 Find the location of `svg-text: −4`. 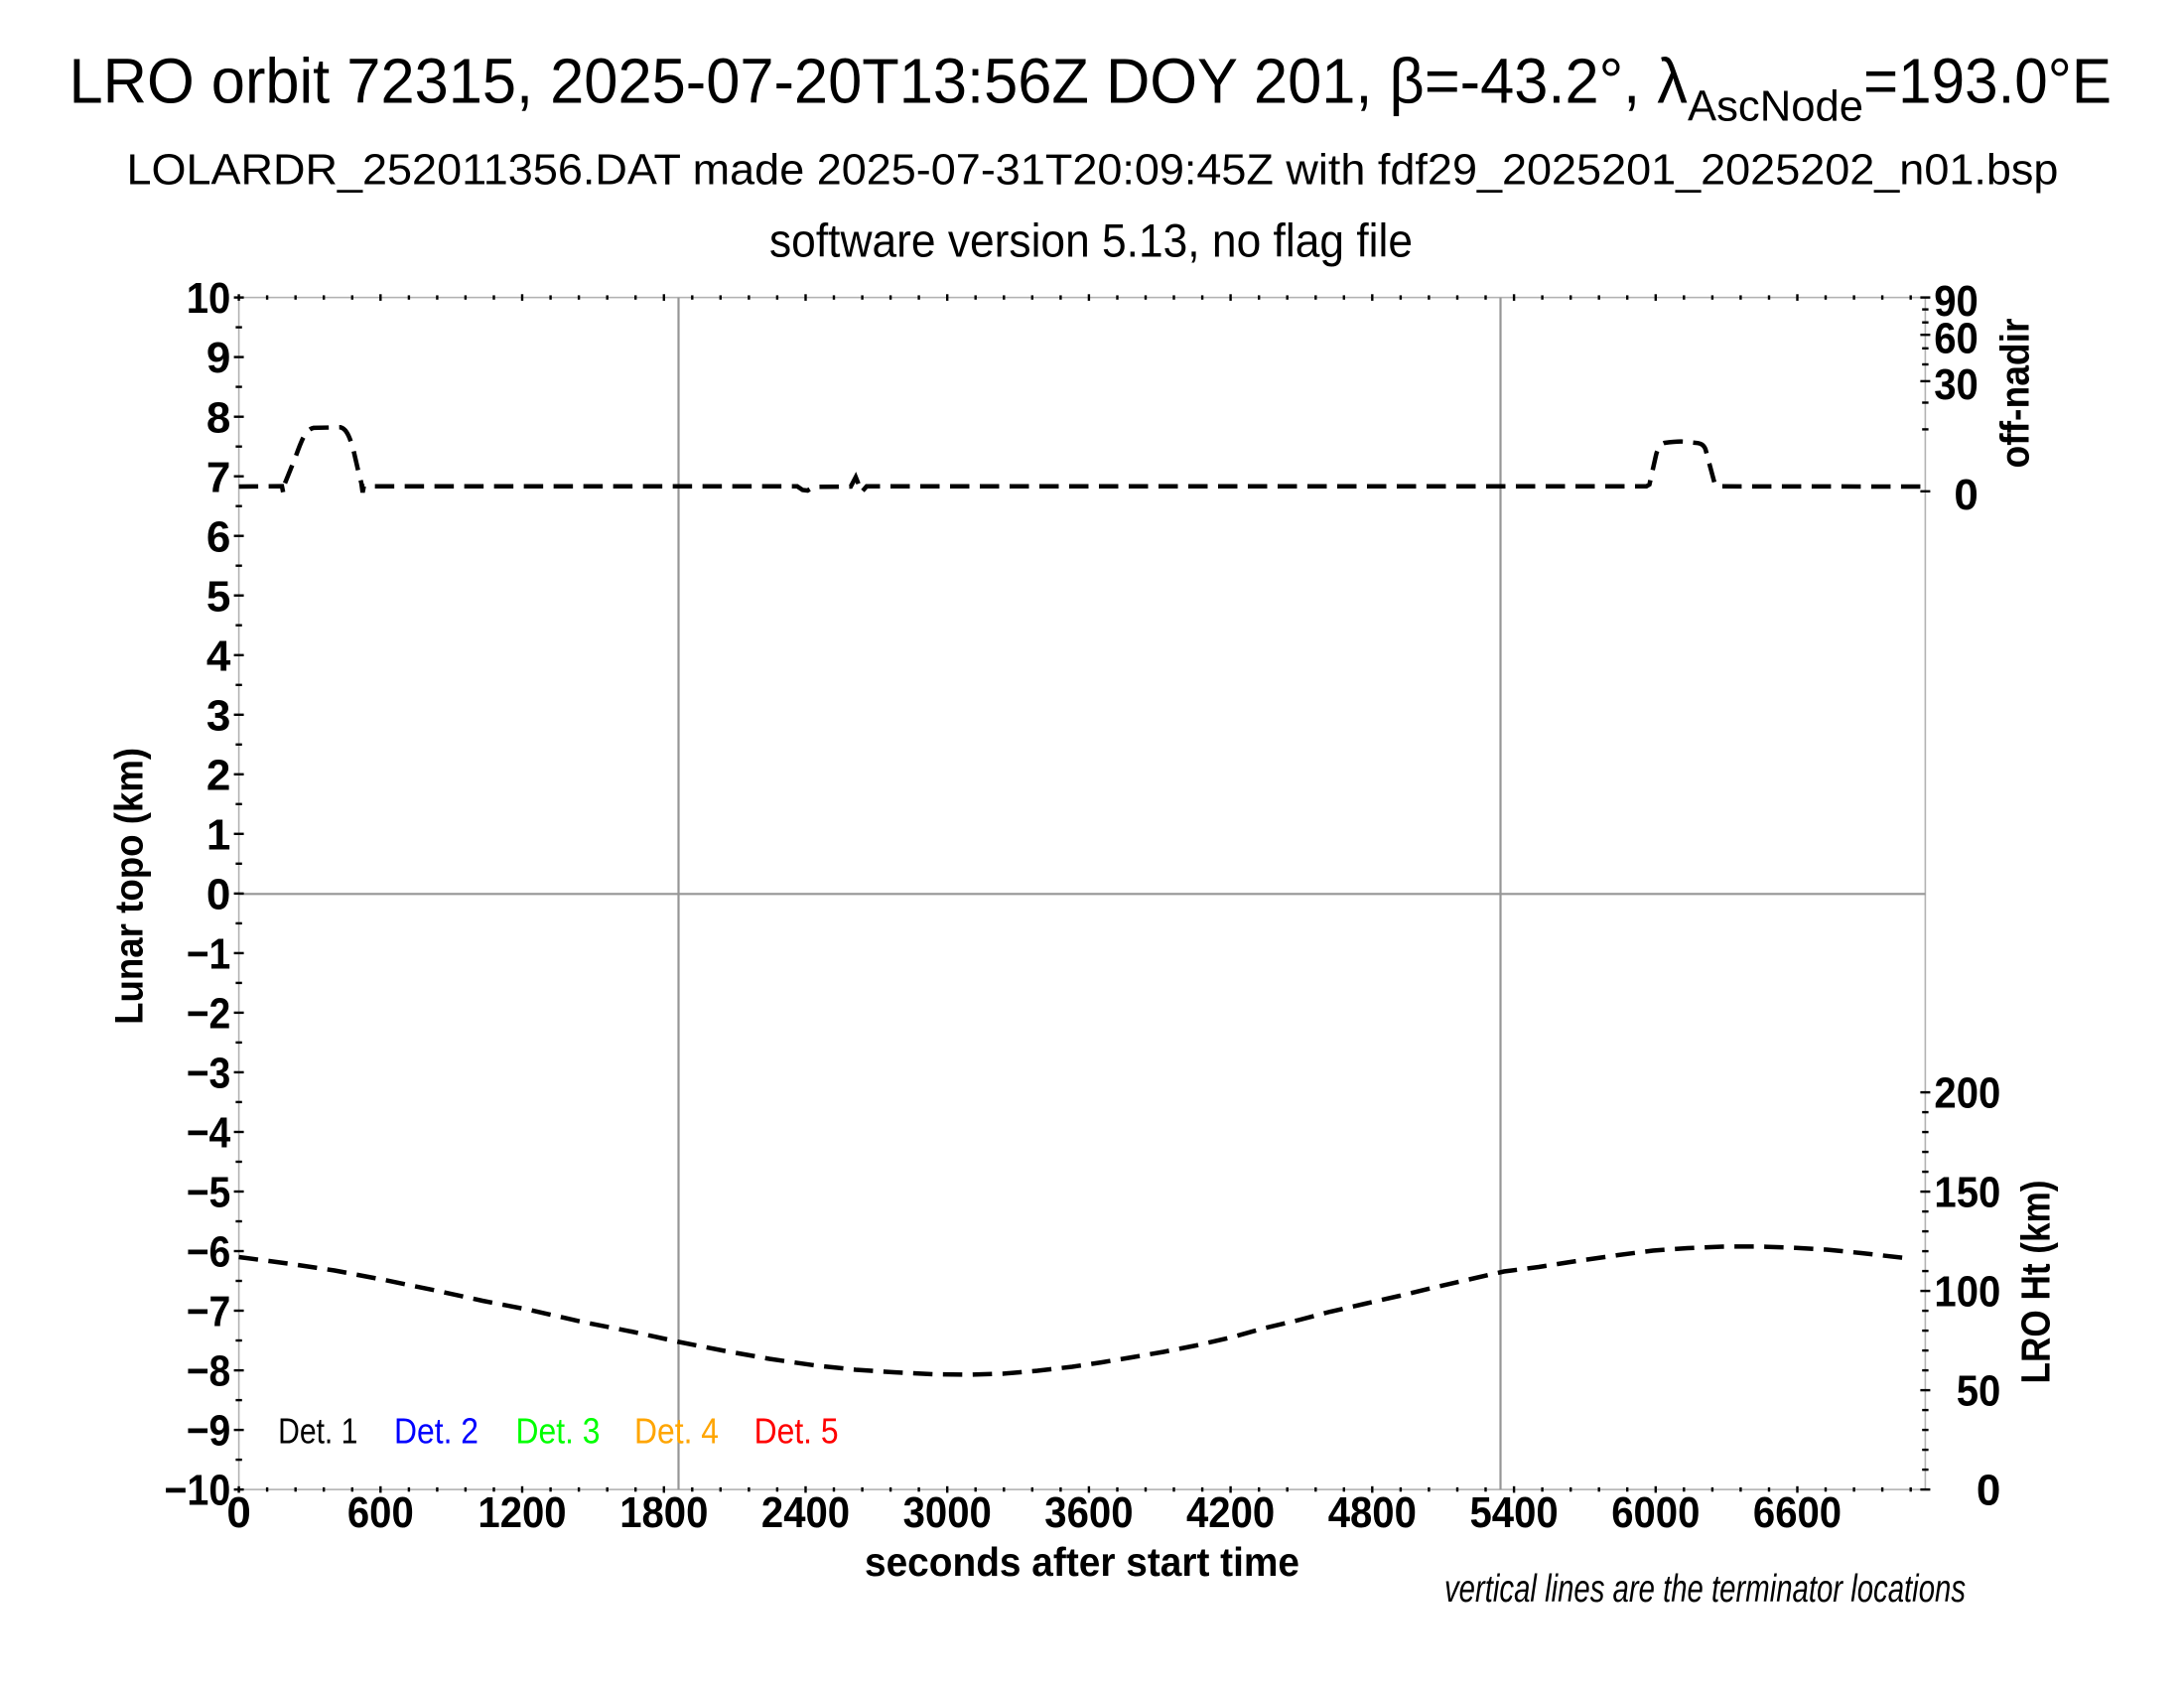

svg-text: −4 is located at coordinates (209, 1133).